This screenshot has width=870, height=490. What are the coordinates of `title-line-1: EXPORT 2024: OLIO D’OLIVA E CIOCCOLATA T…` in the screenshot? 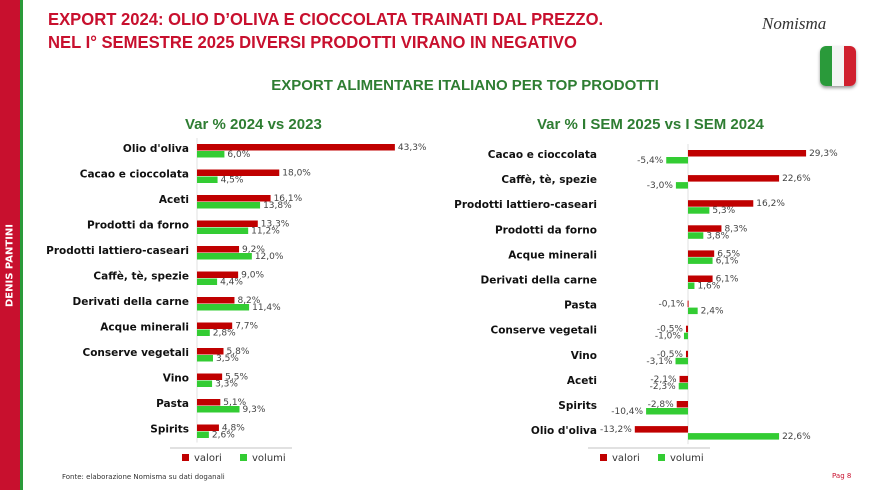 It's located at (326, 19).